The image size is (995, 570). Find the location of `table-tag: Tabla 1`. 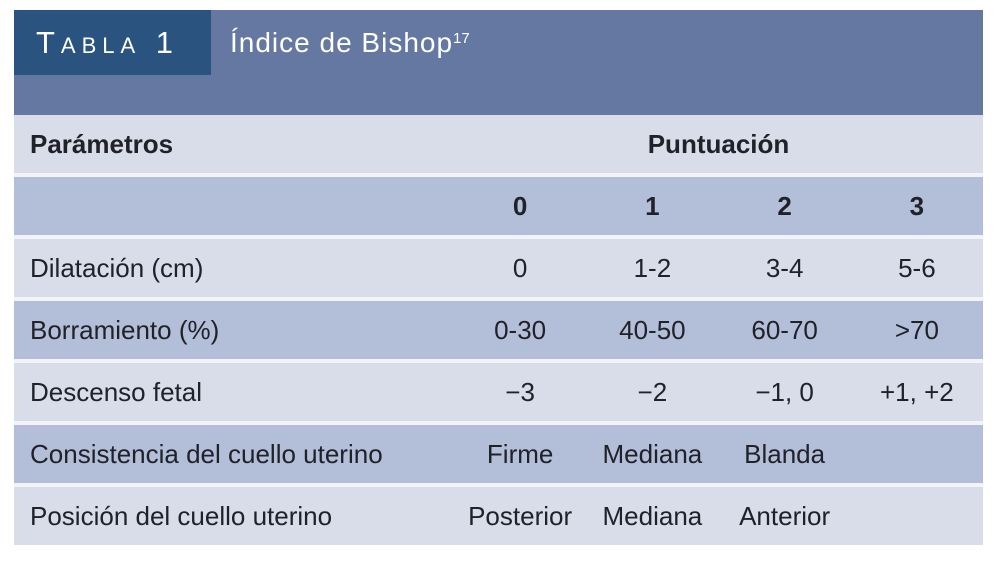

table-tag: Tabla 1 is located at coordinates (108, 42).